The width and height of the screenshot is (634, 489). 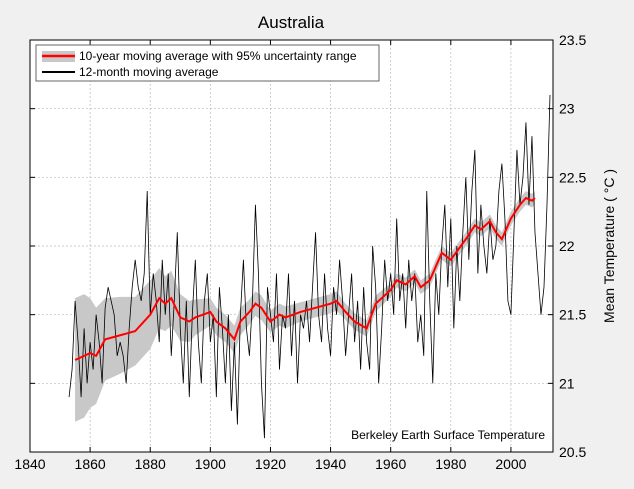 What do you see at coordinates (572, 177) in the screenshot?
I see `y-tick-label: 22.5` at bounding box center [572, 177].